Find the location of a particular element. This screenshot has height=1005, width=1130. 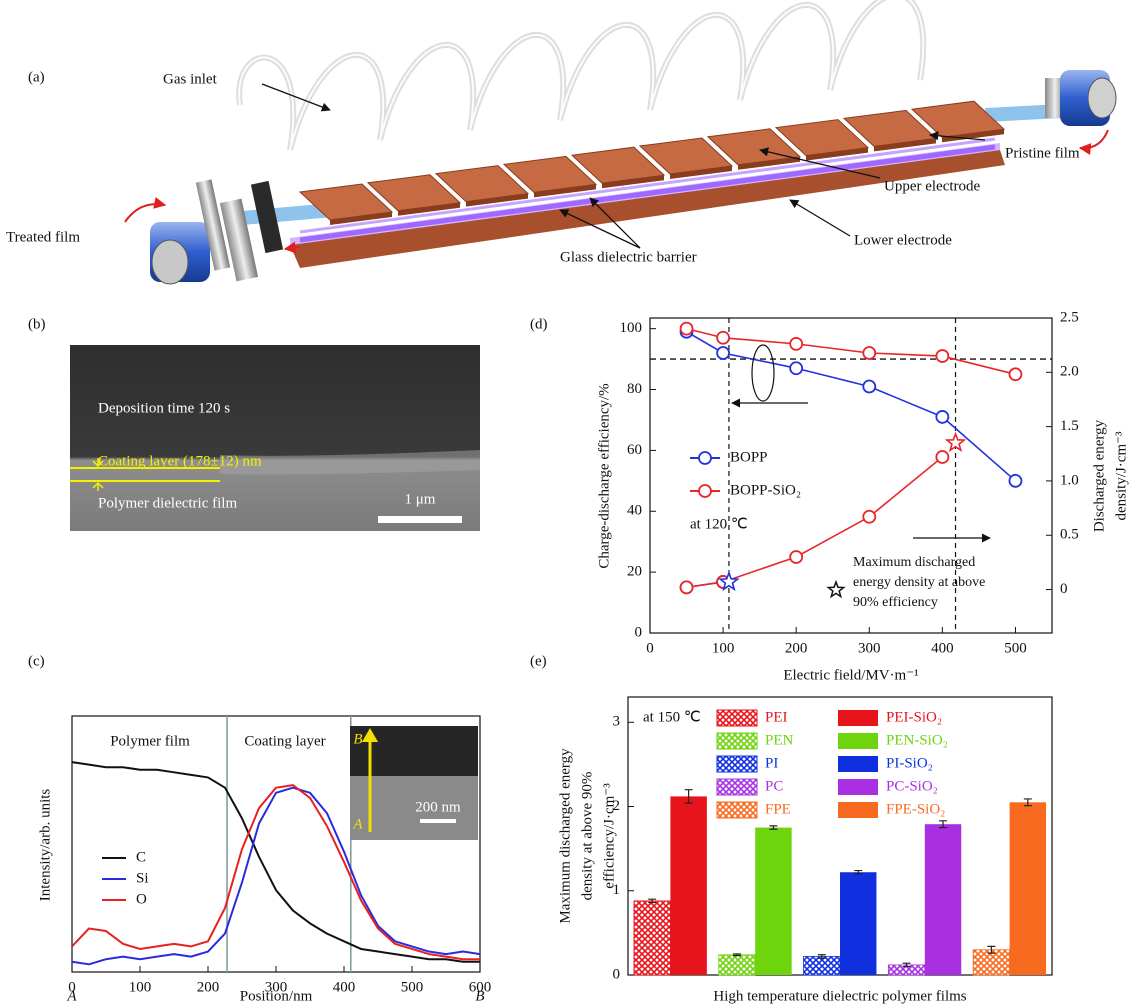

panel-label: (d) is located at coordinates (539, 324).